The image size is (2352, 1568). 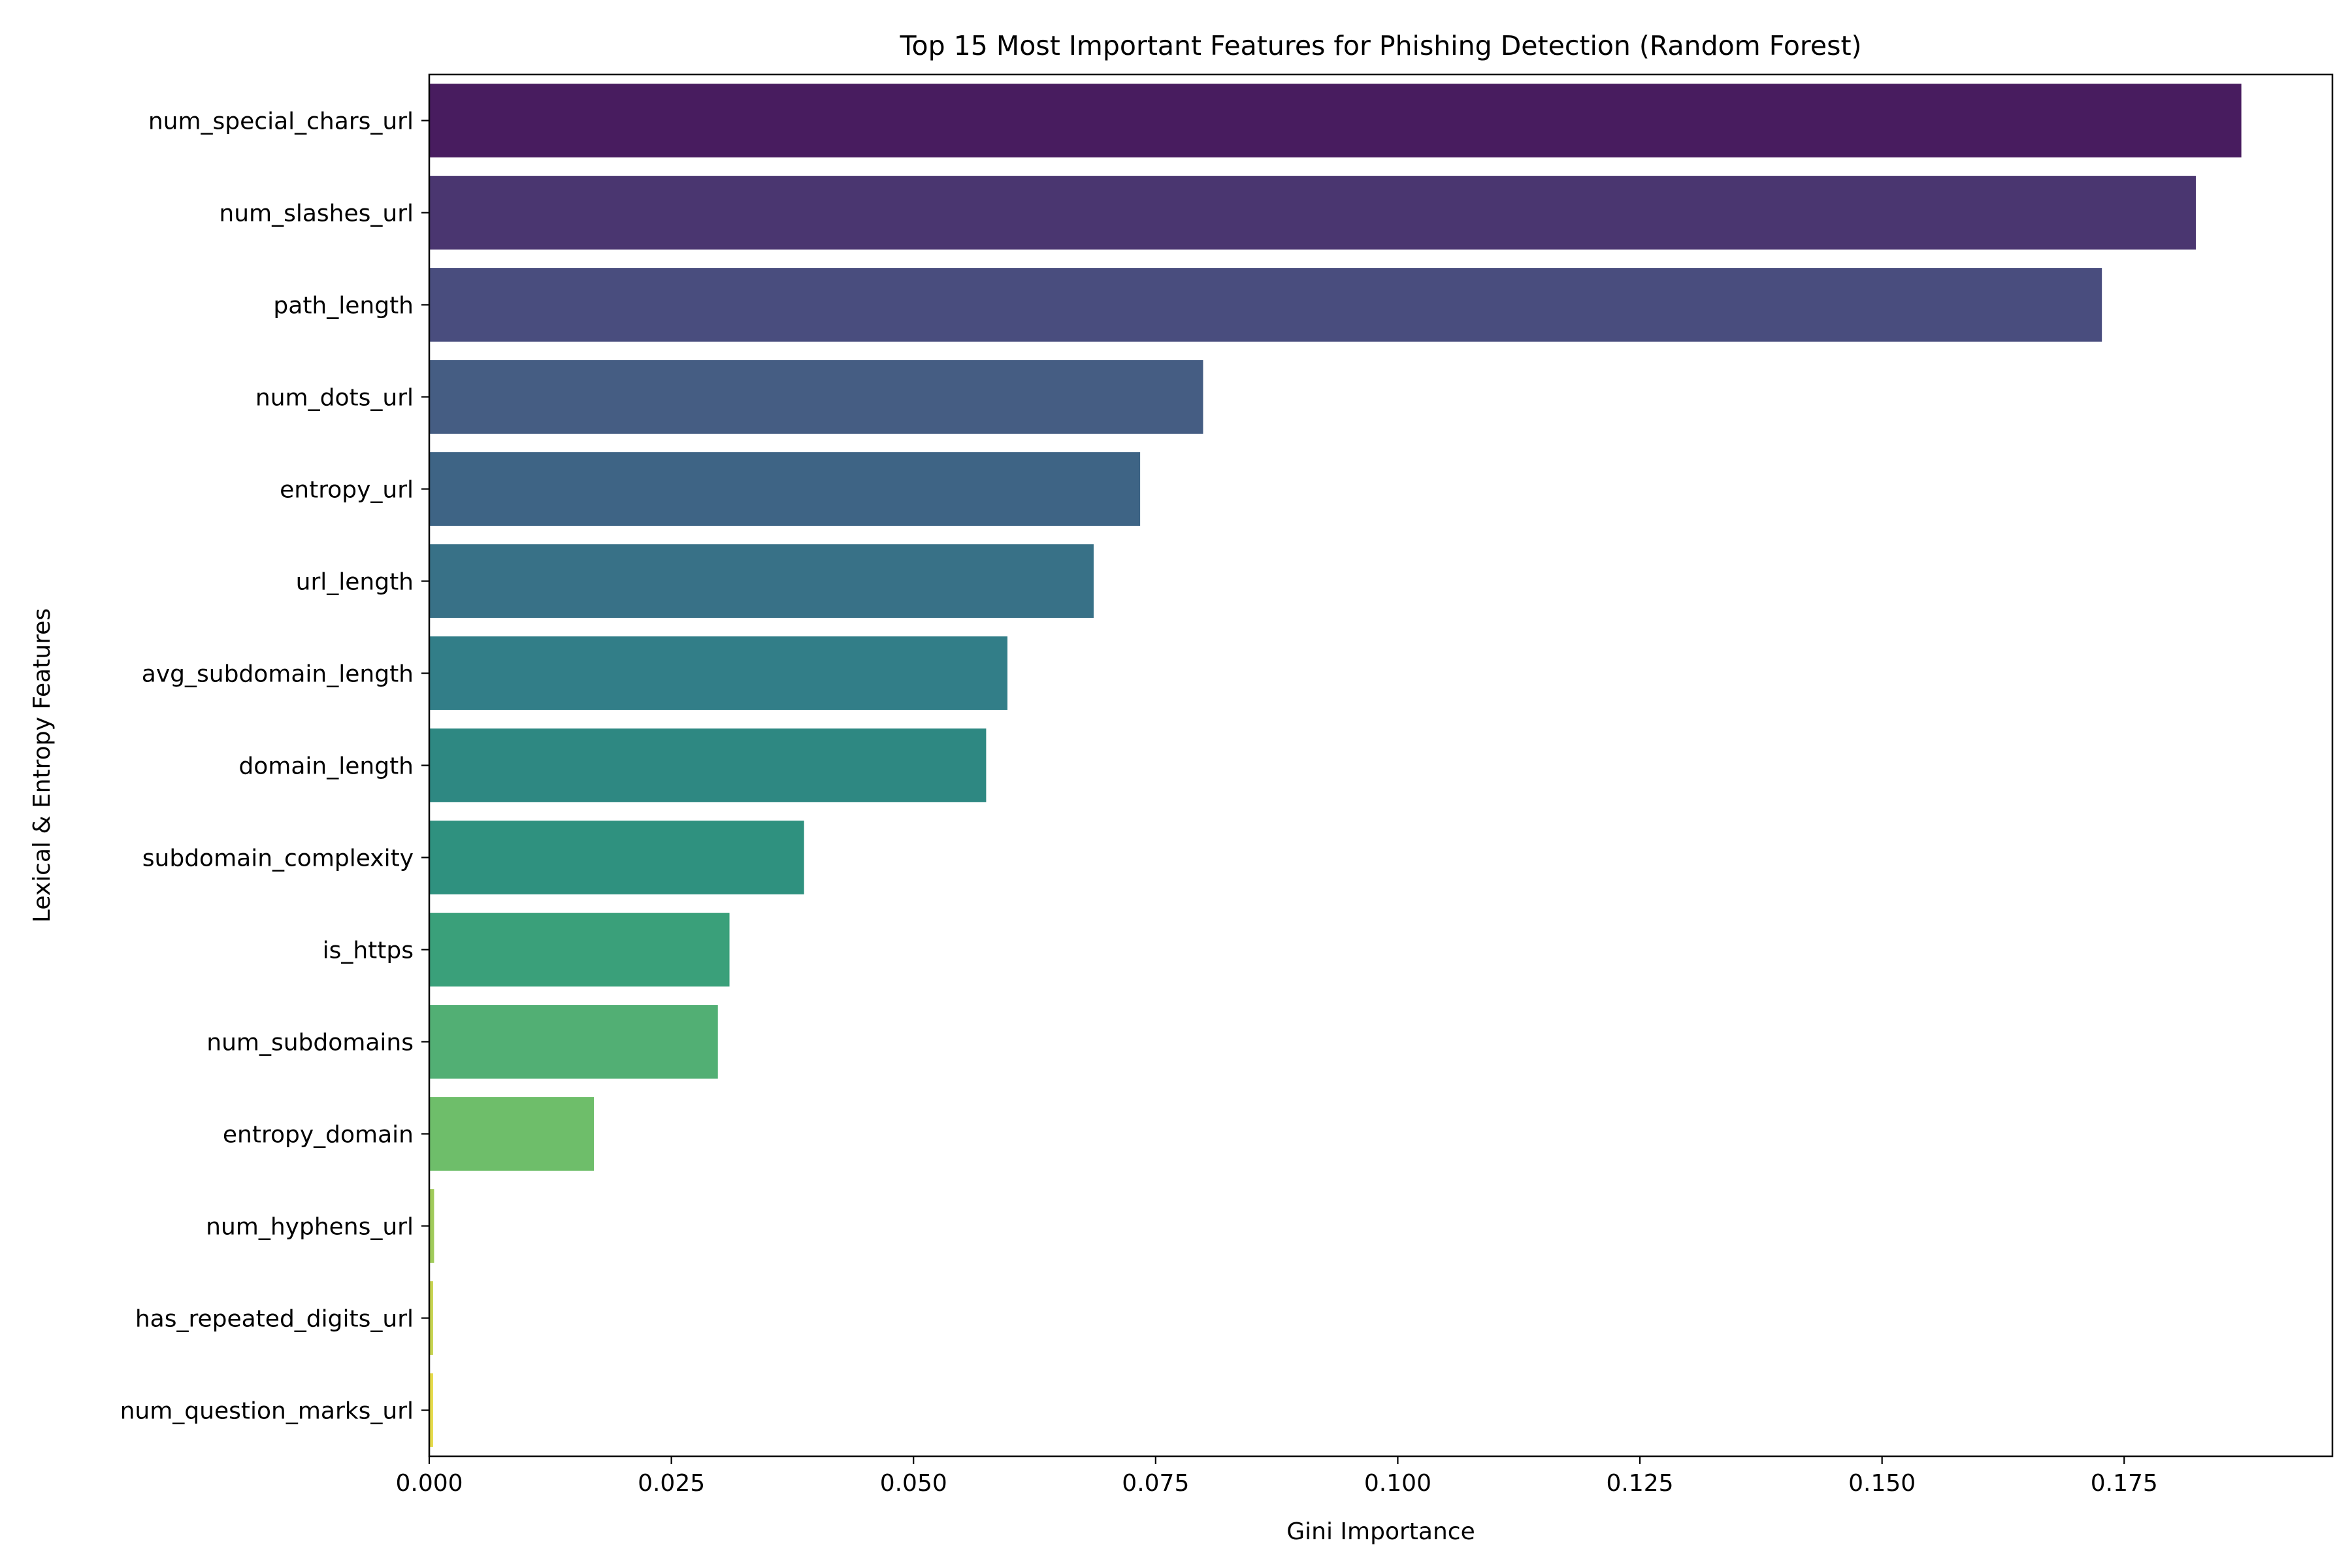 What do you see at coordinates (274, 1319) in the screenshot?
I see `y-tick-label: has_repeated_digits_url` at bounding box center [274, 1319].